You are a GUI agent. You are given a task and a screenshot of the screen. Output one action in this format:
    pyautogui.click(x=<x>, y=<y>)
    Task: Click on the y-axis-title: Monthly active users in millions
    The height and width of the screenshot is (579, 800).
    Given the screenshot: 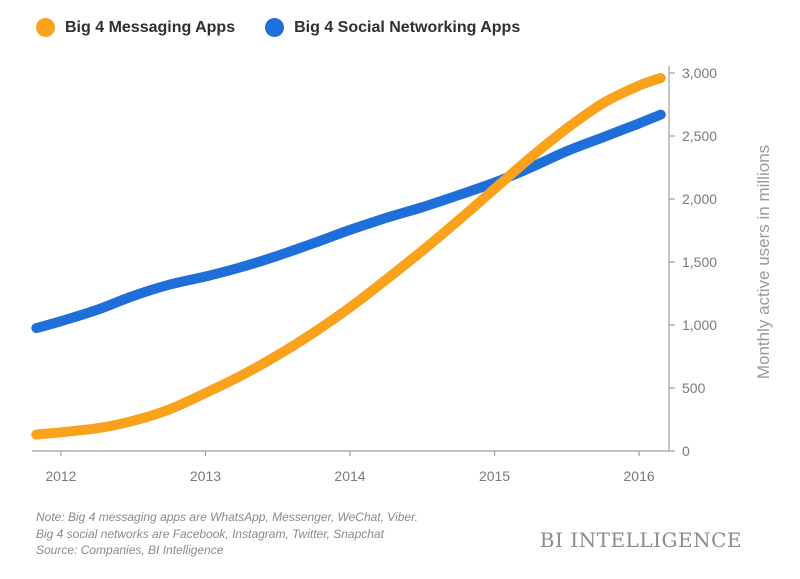 What is the action you would take?
    pyautogui.click(x=763, y=262)
    